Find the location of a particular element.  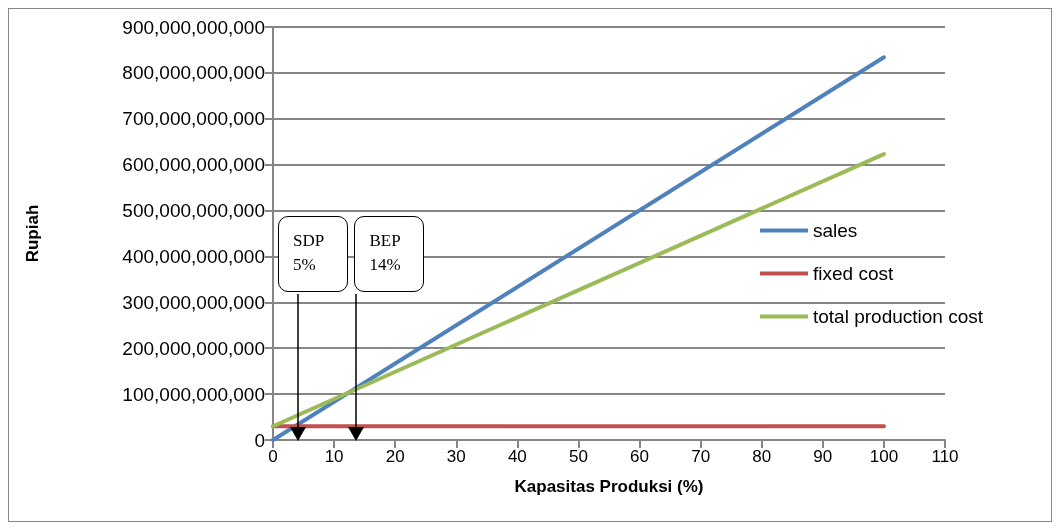

label-box: BEP 14% is located at coordinates (389, 254).